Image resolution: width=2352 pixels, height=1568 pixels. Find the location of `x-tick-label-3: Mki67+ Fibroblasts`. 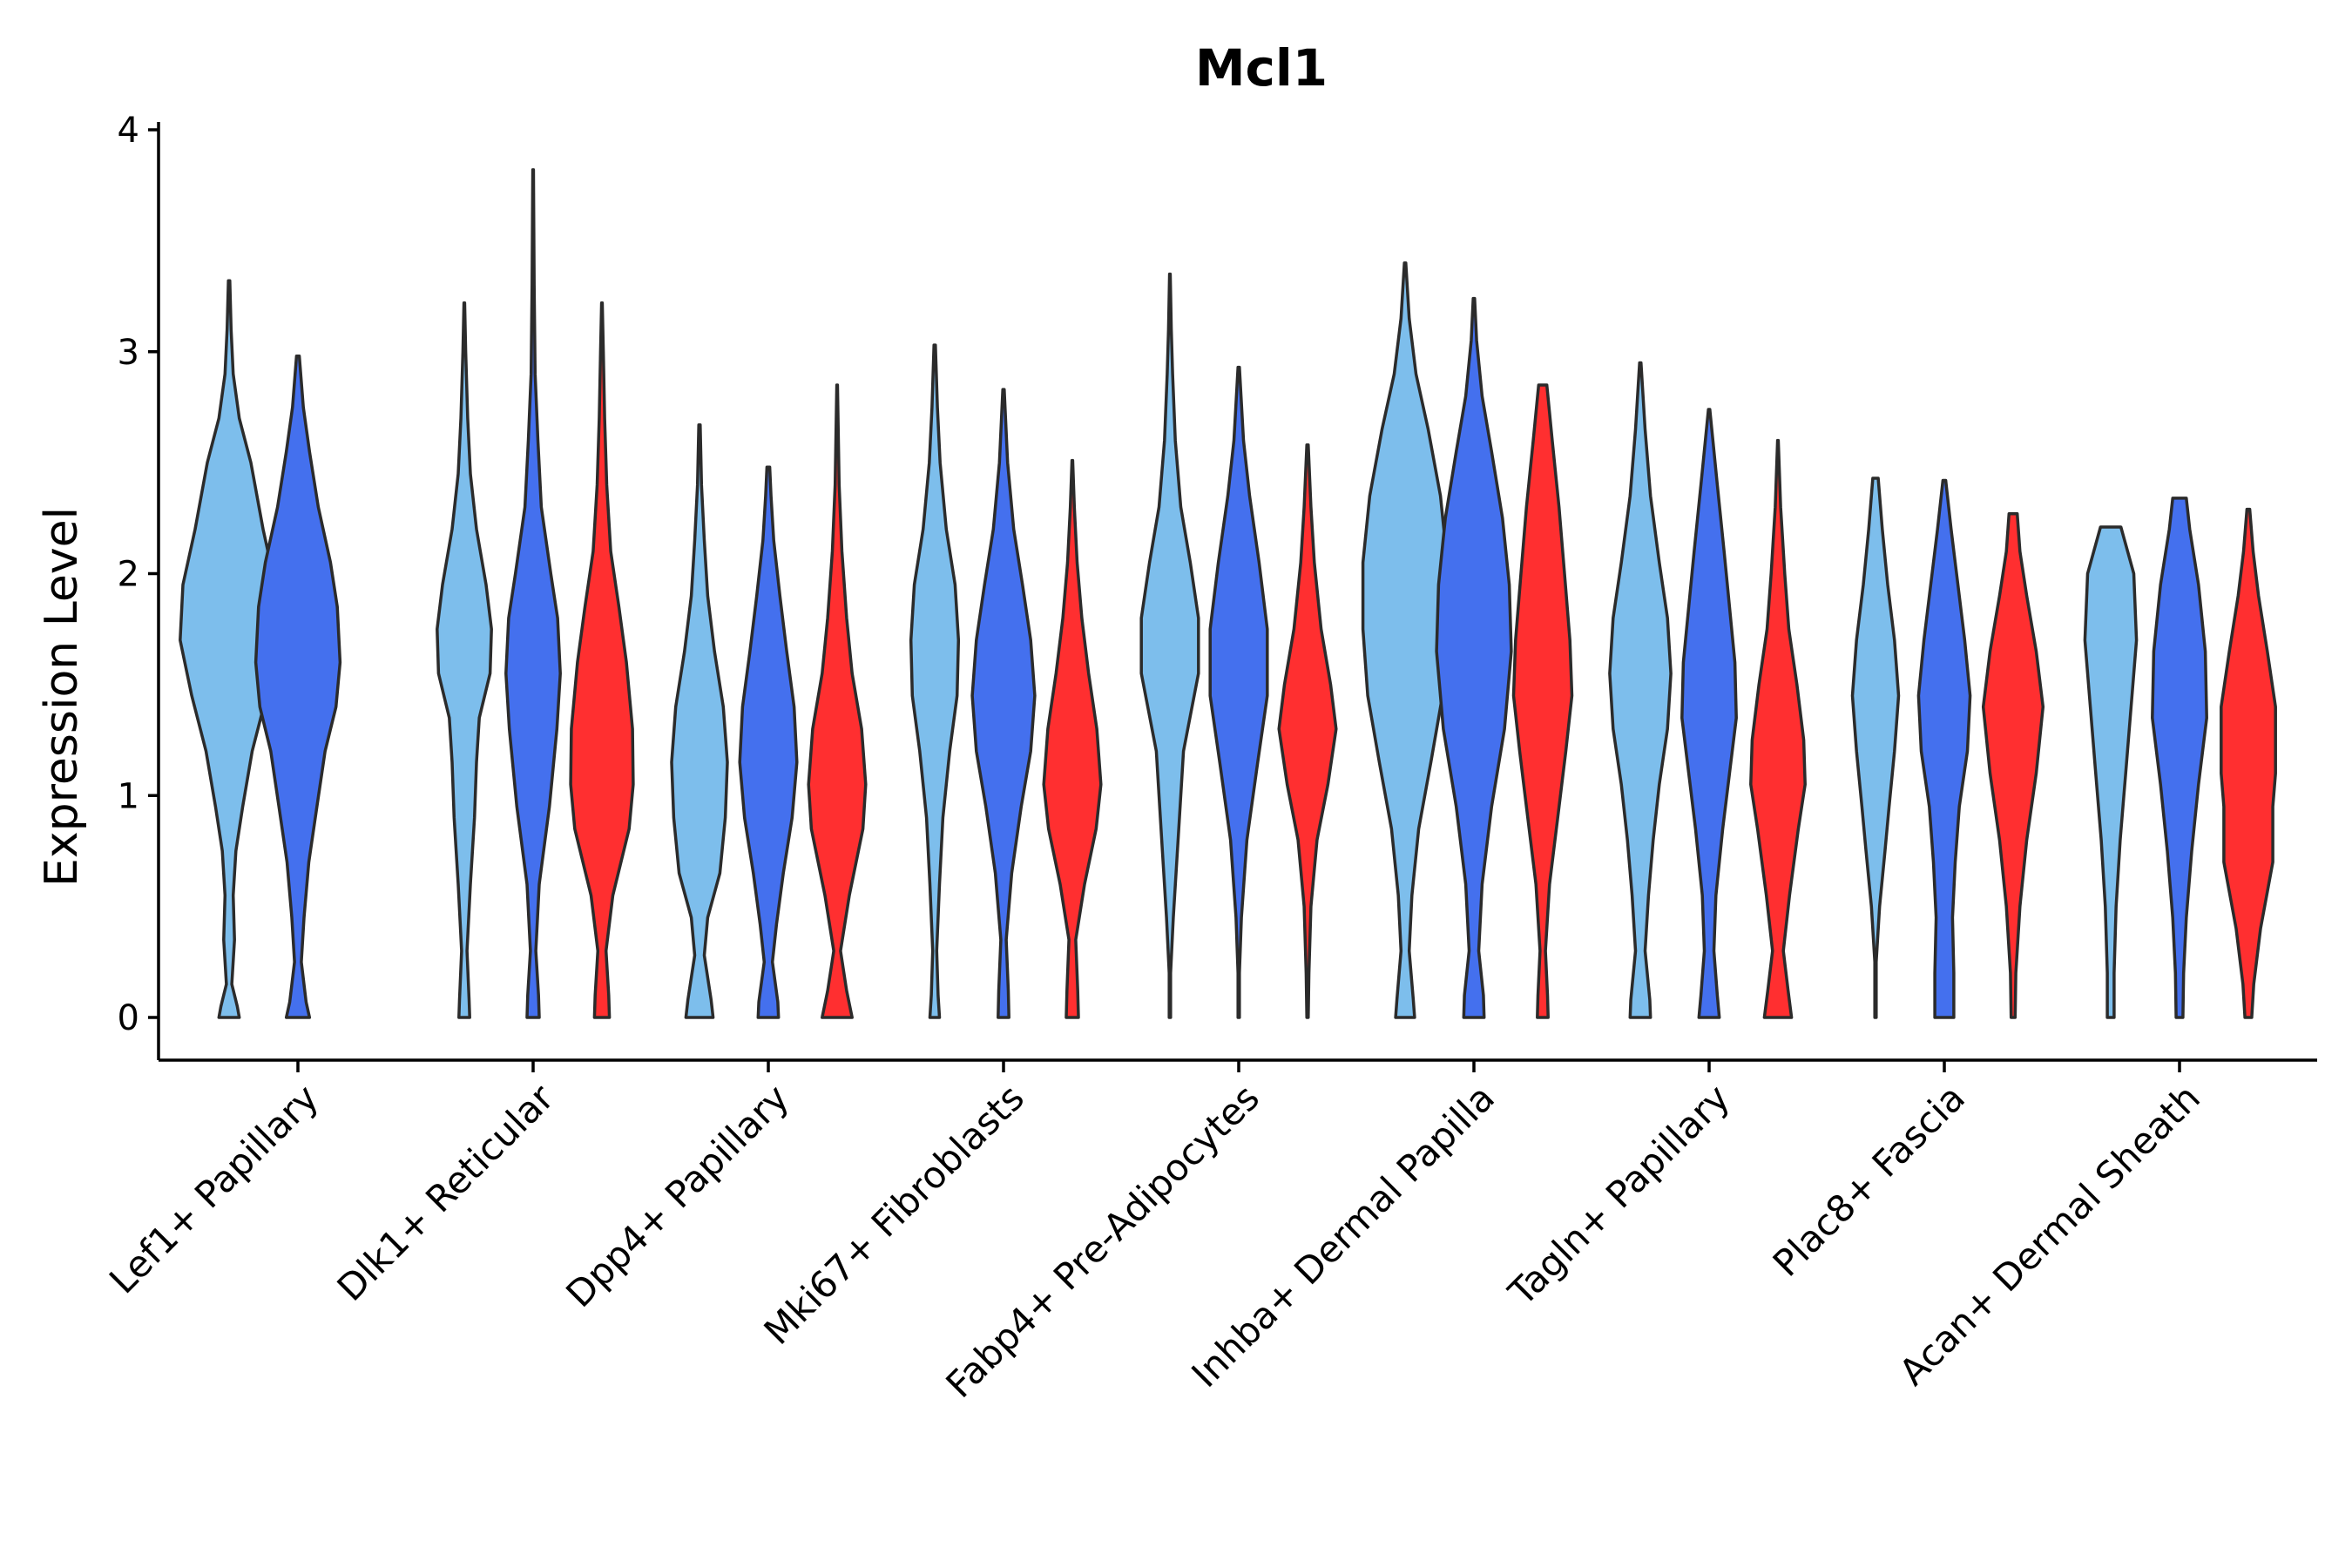

x-tick-label-3: Mki67+ Fibroblasts is located at coordinates (894, 1214).